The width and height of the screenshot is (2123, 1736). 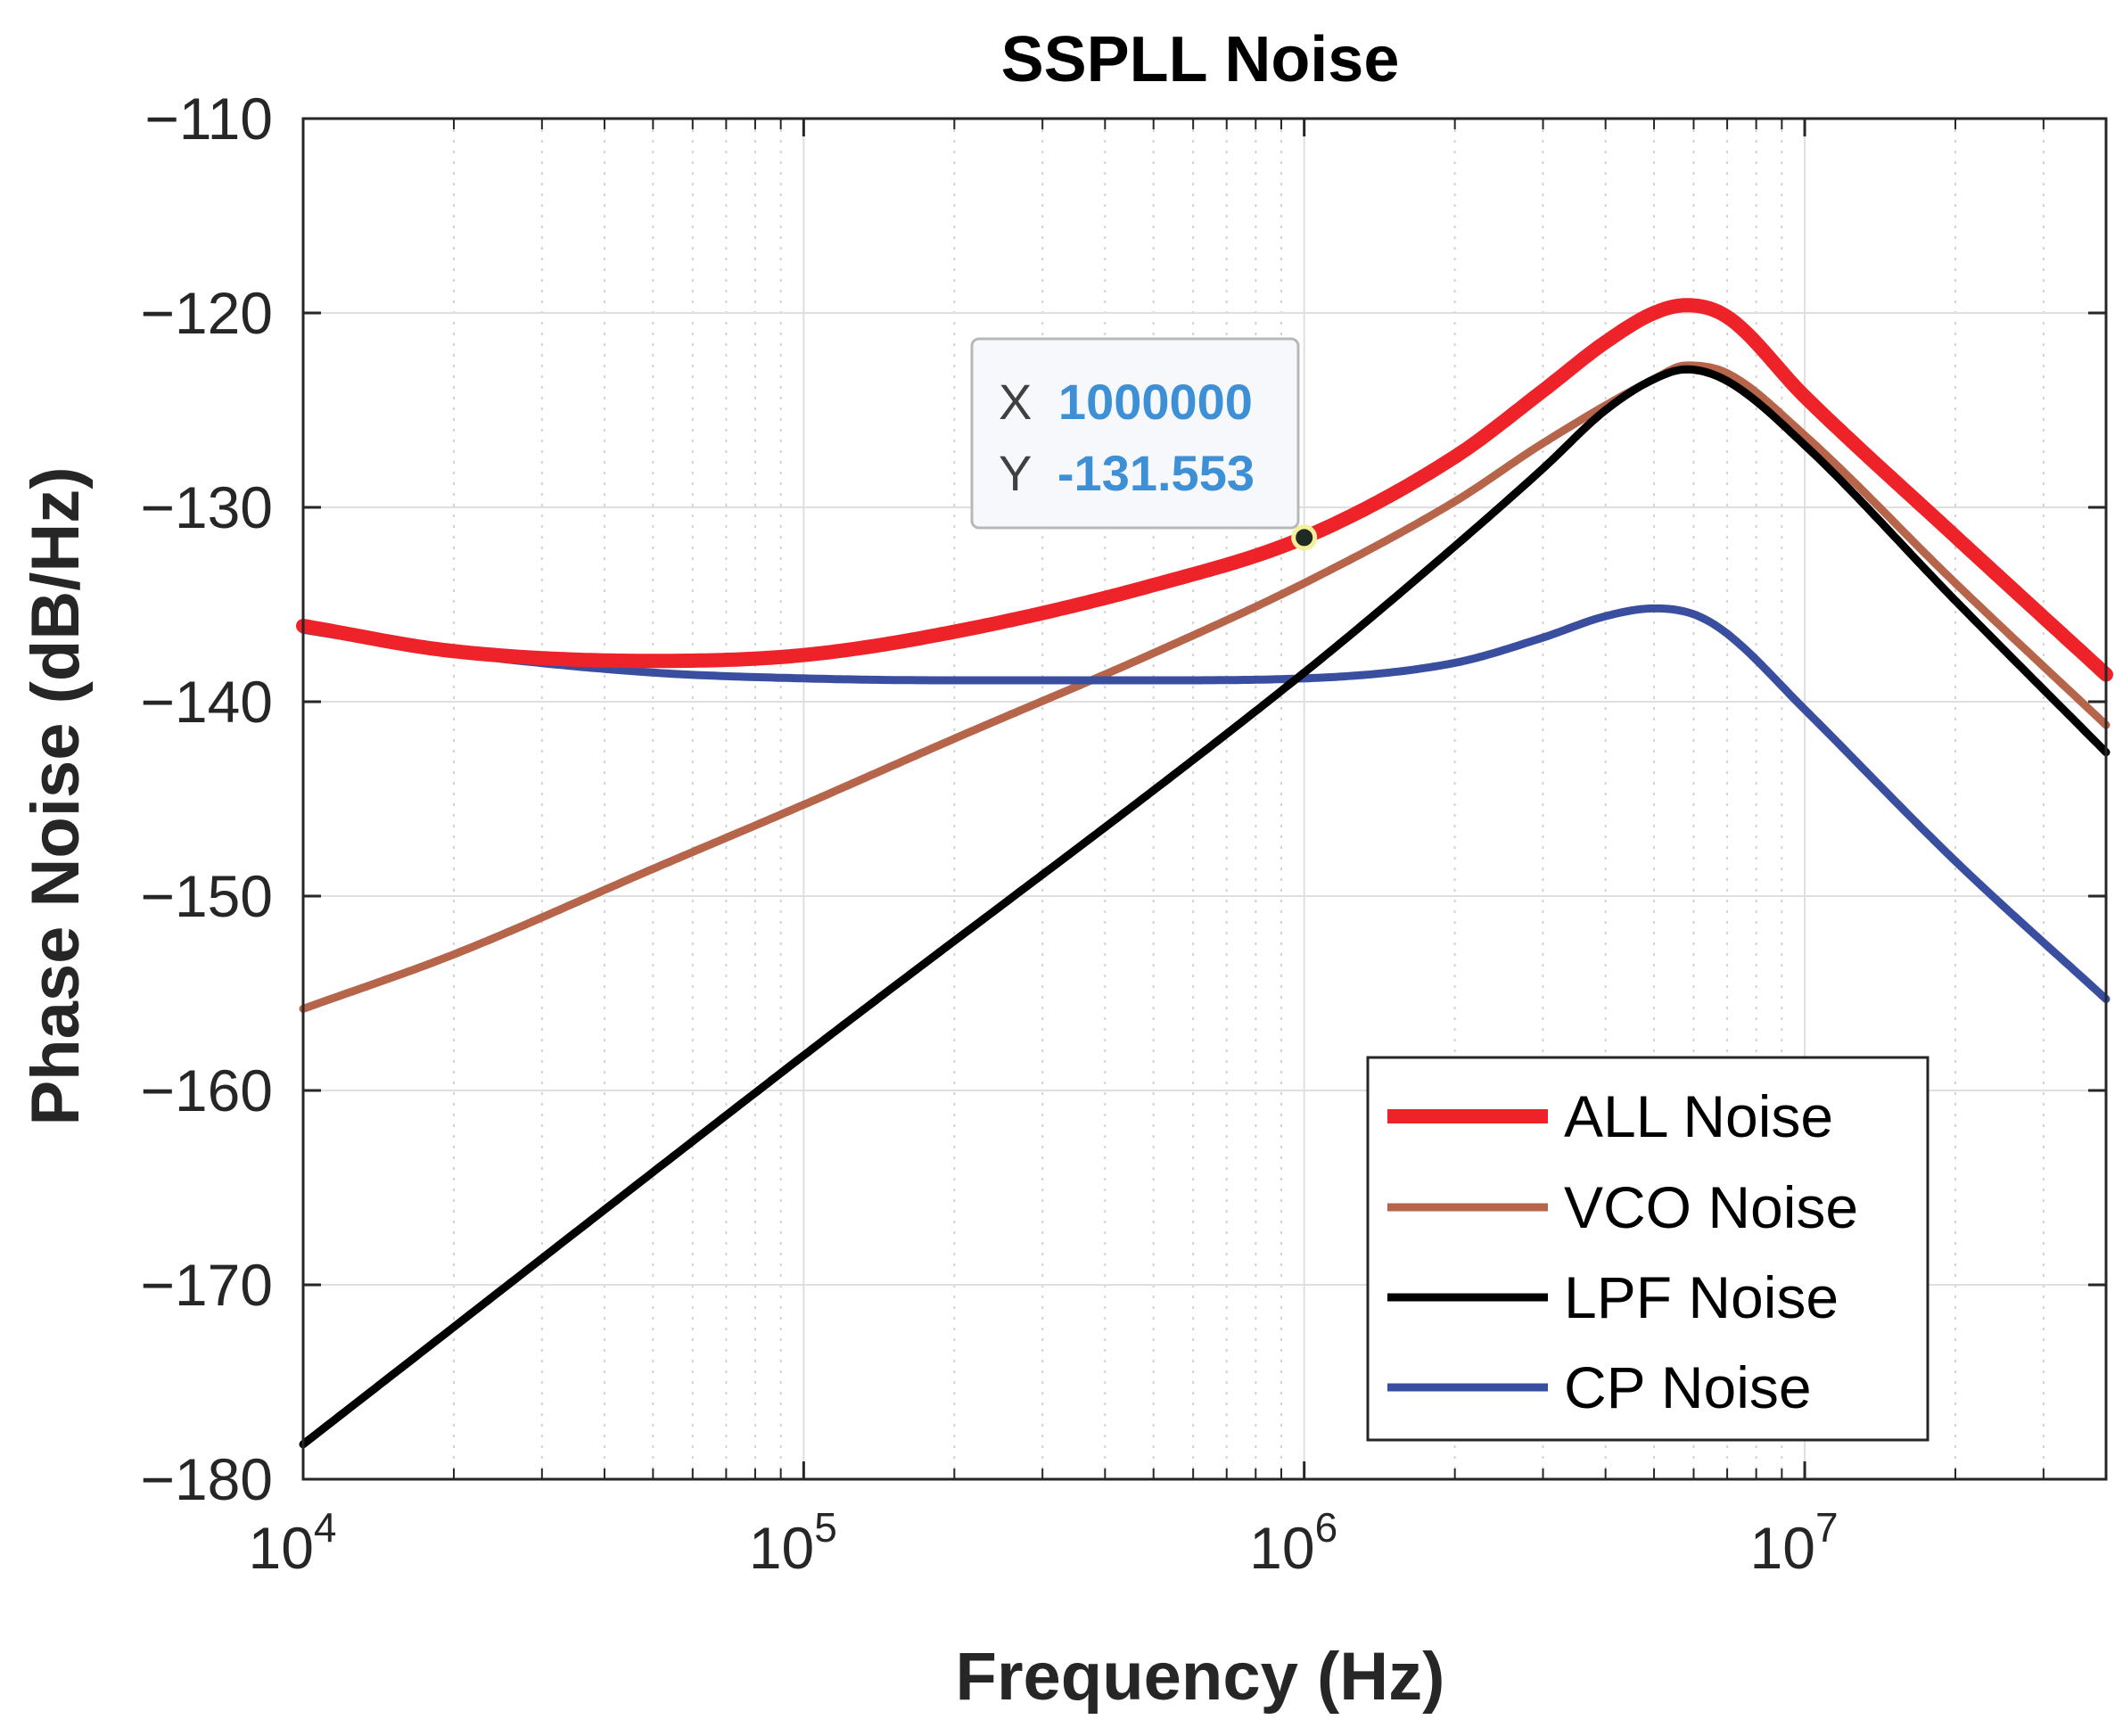 What do you see at coordinates (206, 313) in the screenshot?
I see `y-tick-label: −120` at bounding box center [206, 313].